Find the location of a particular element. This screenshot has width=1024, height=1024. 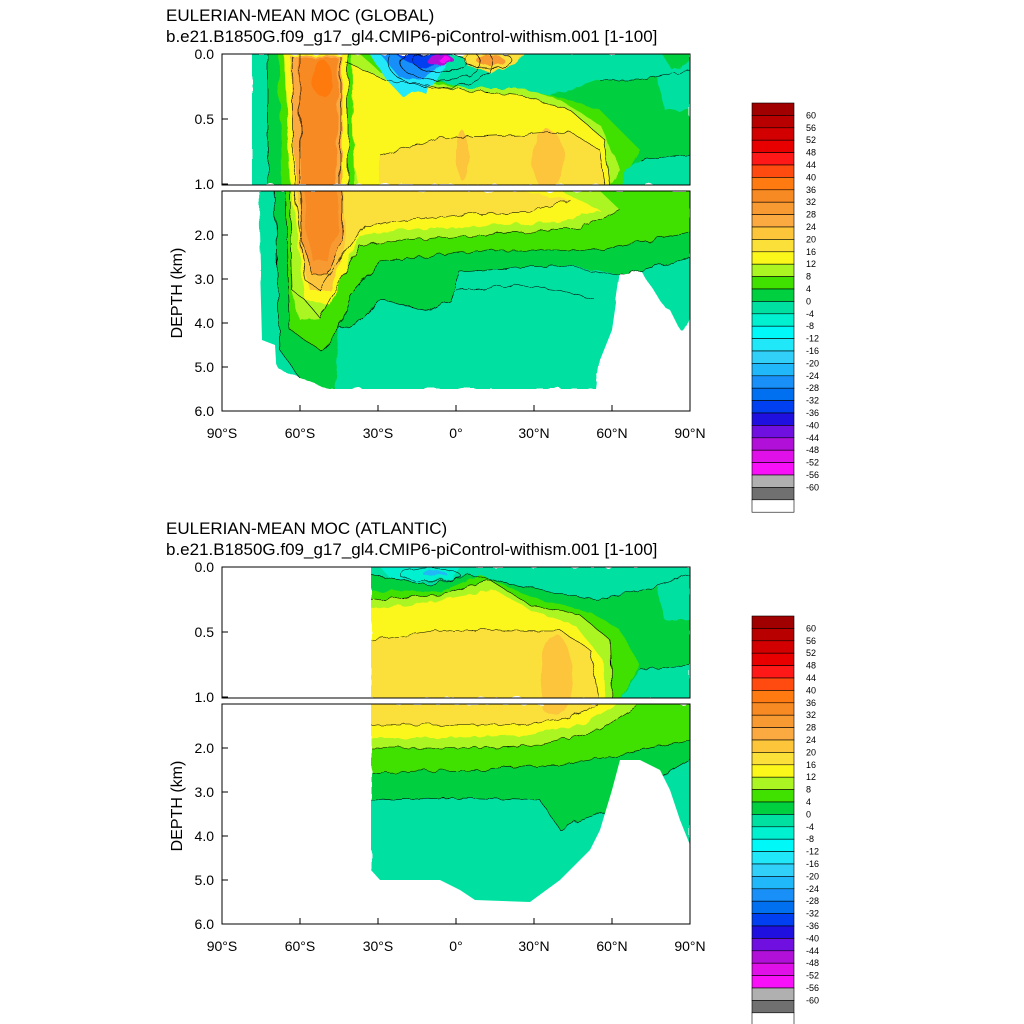

colorbar-label: 16 is located at coordinates (811, 765).